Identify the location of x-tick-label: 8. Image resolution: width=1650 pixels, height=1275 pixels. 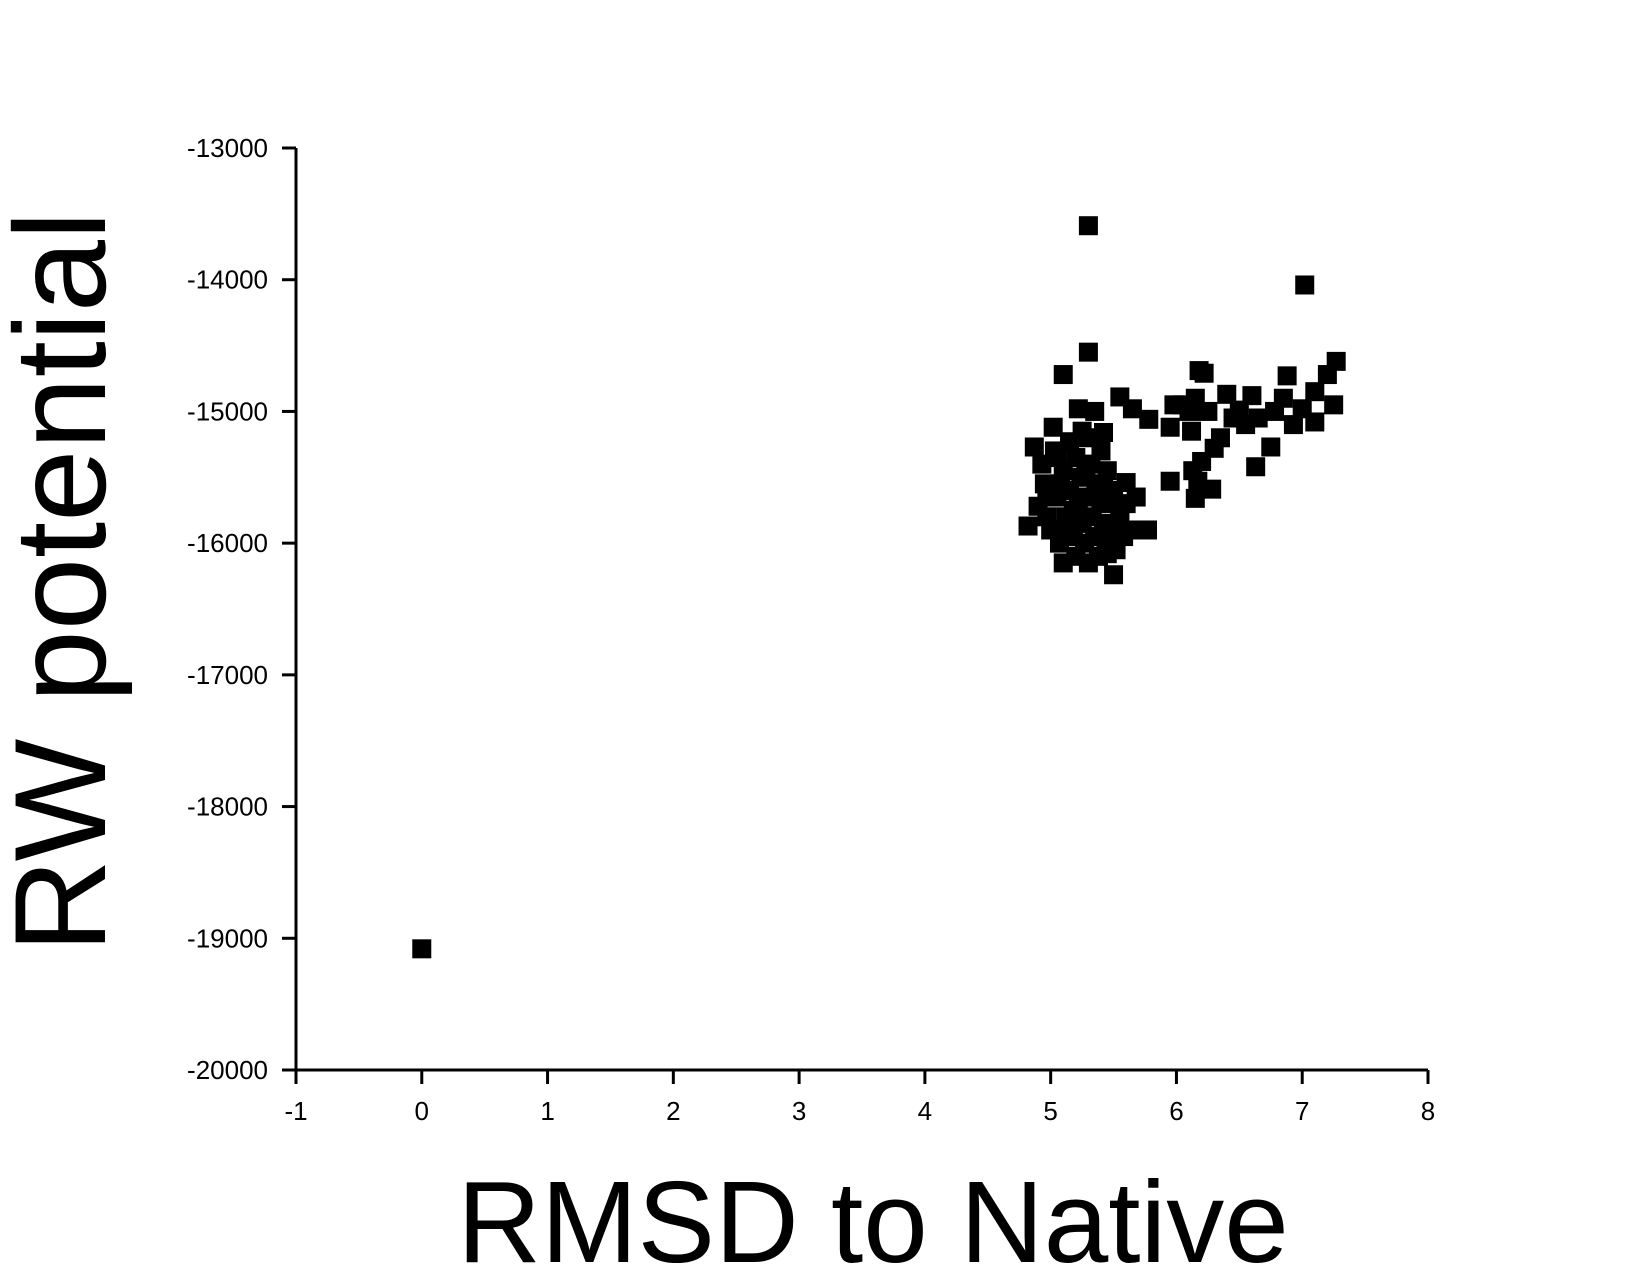
(1428, 1111).